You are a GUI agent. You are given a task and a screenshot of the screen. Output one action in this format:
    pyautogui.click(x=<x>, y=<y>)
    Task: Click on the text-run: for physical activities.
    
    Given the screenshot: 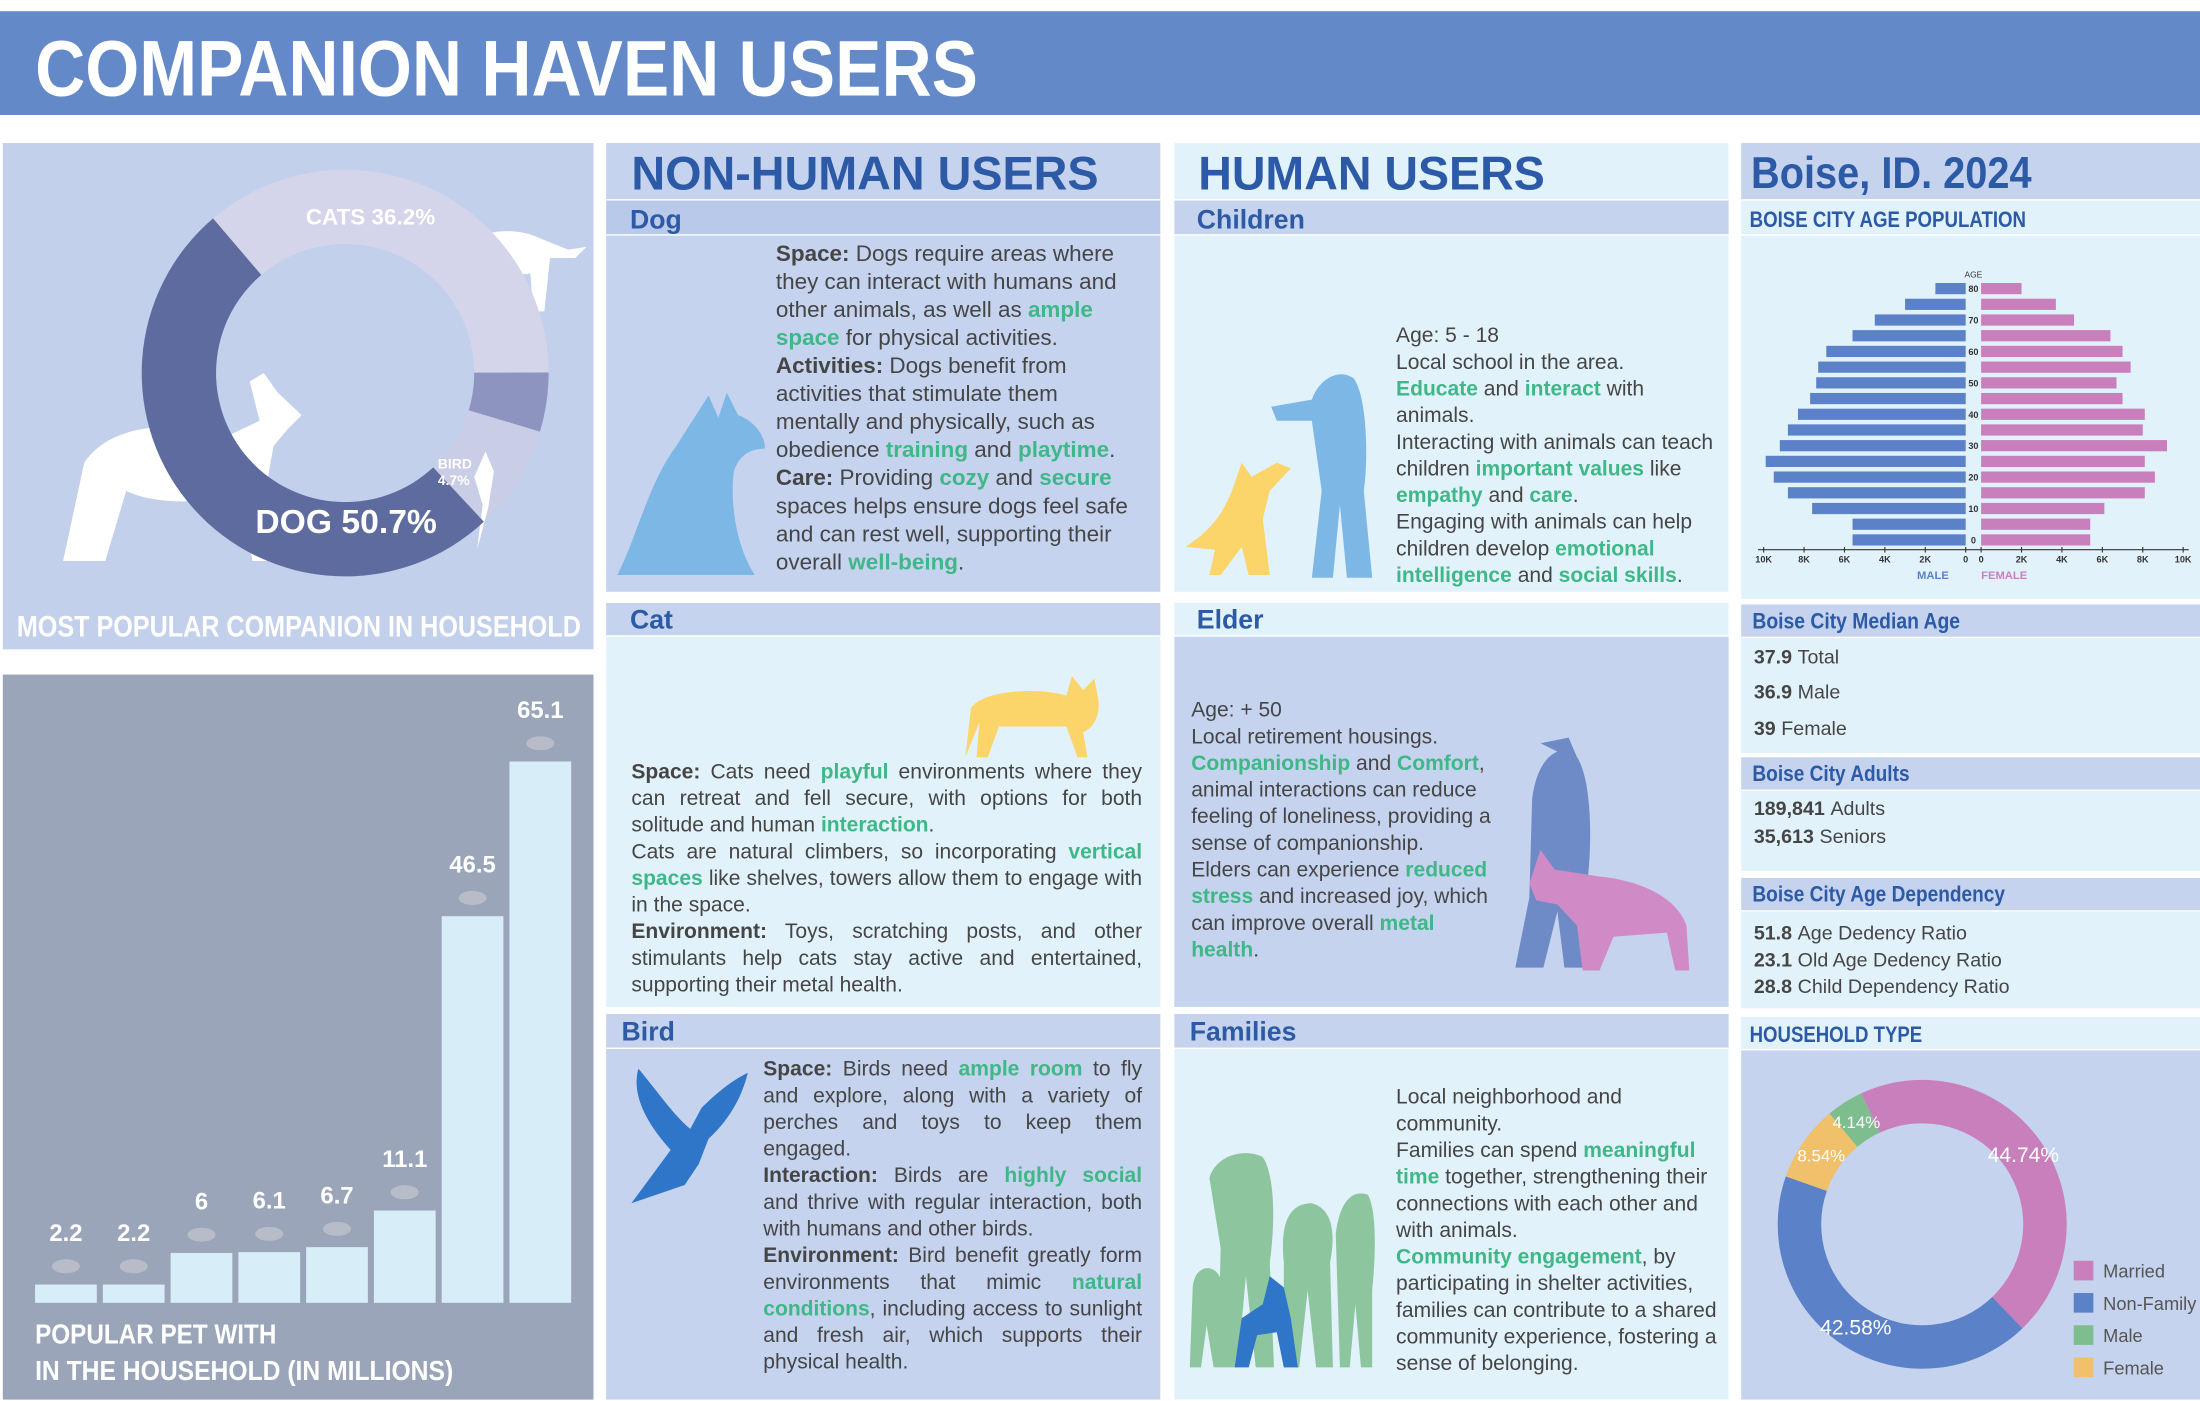 What is the action you would take?
    pyautogui.click(x=948, y=338)
    